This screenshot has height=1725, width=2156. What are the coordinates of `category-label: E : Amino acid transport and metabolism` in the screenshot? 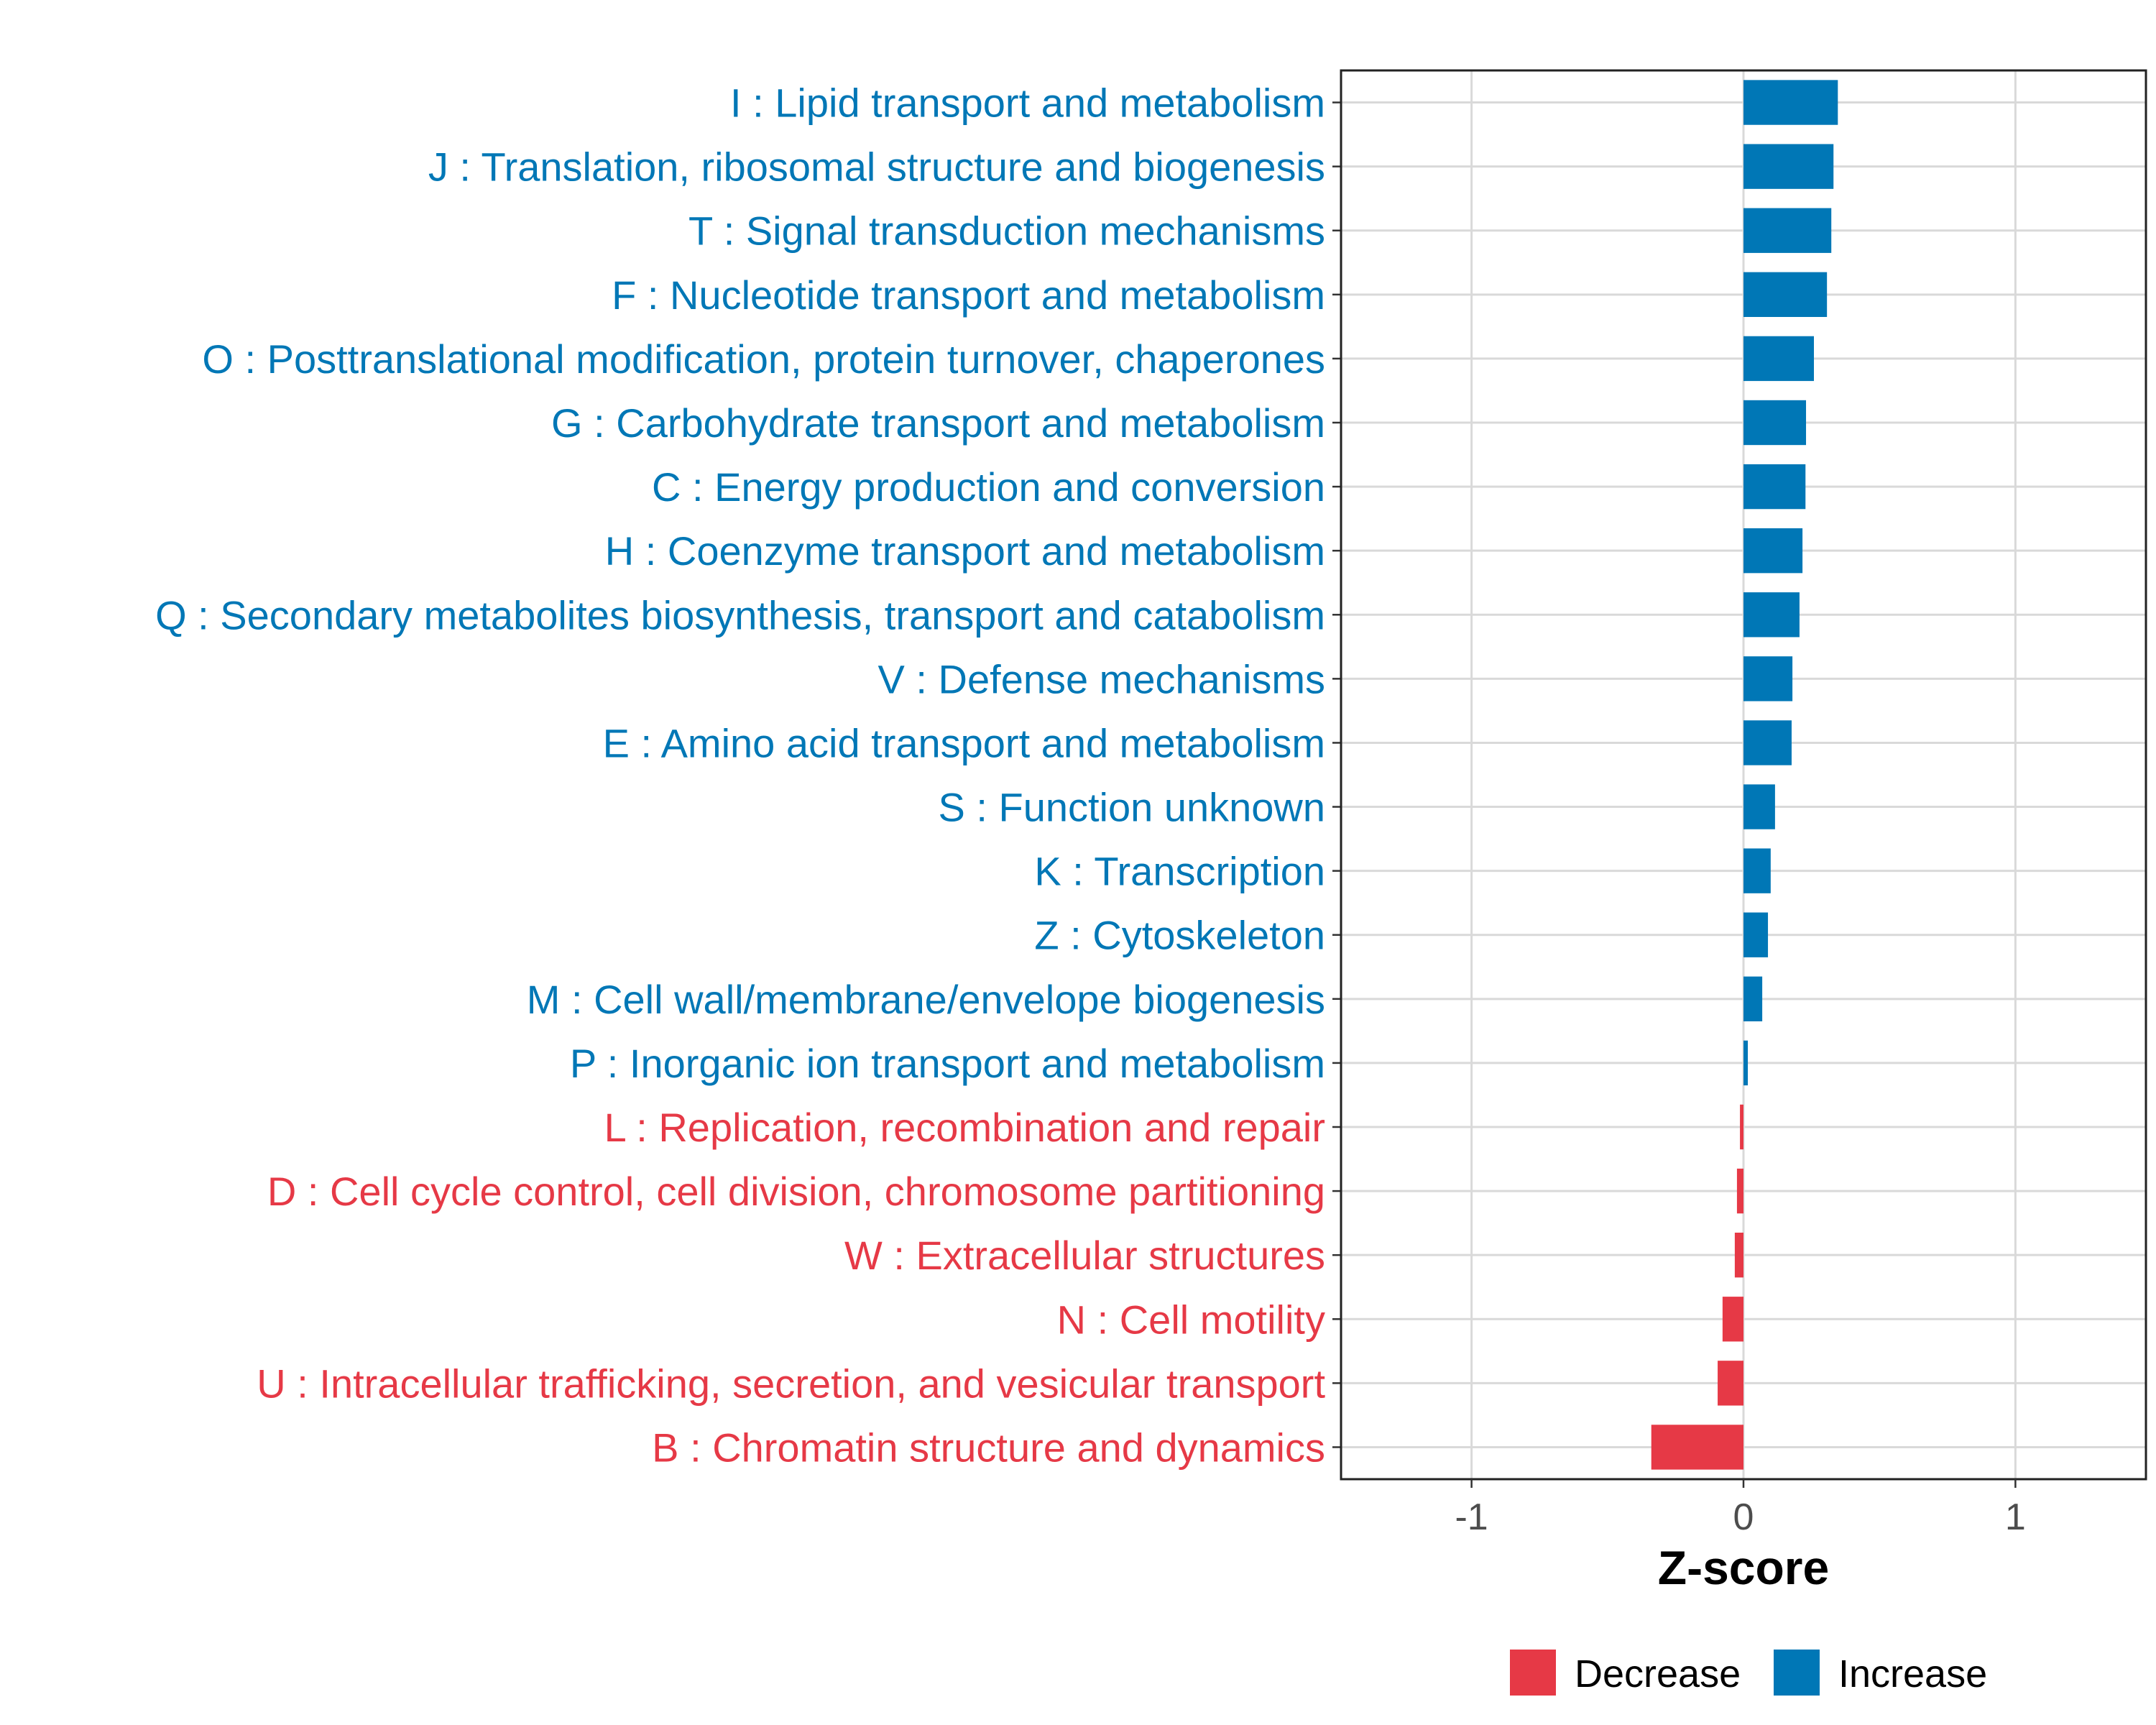 It's located at (964, 742).